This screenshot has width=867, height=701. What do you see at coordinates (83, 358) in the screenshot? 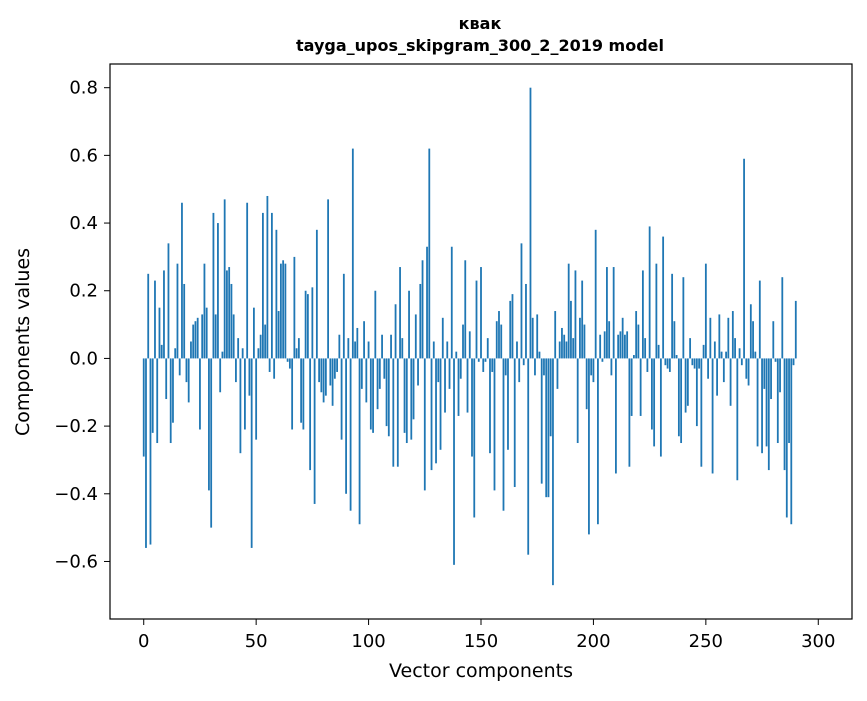
I see `y-tick-label: 0.0` at bounding box center [83, 358].